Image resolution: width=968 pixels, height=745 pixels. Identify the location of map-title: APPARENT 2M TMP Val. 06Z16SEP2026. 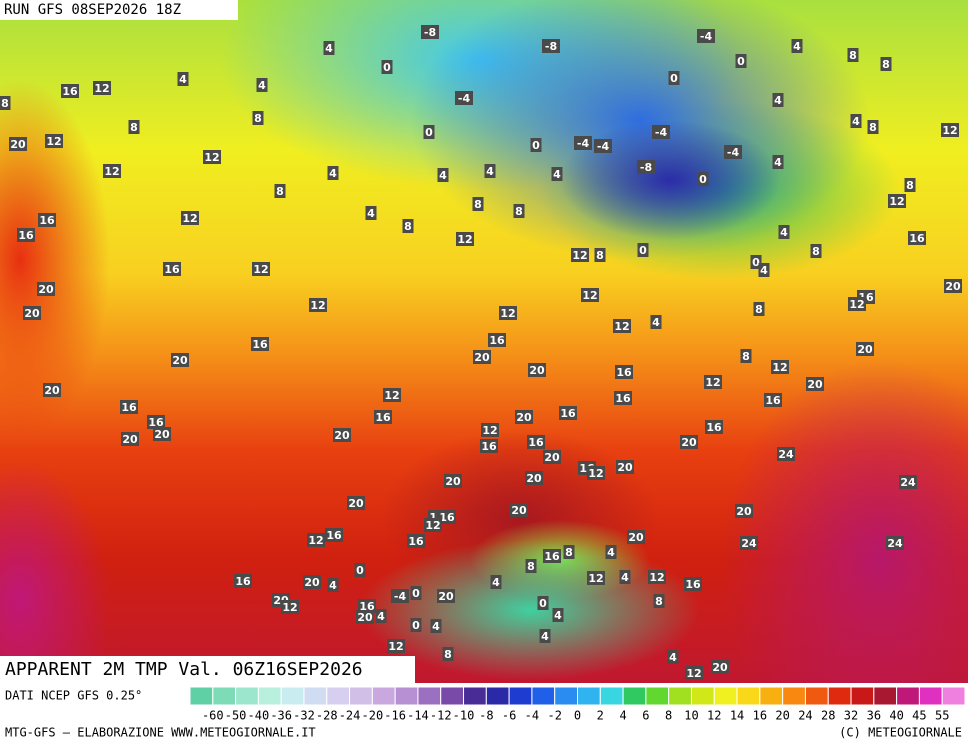
(184, 669).